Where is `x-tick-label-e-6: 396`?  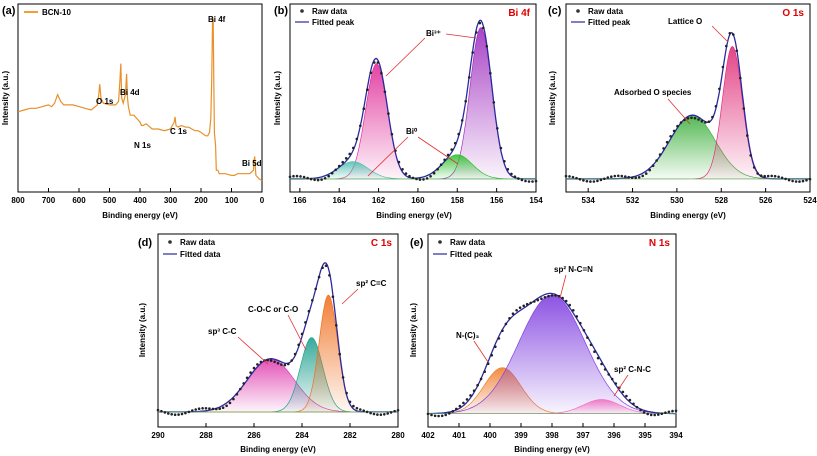 x-tick-label-e-6: 396 is located at coordinates (614, 435).